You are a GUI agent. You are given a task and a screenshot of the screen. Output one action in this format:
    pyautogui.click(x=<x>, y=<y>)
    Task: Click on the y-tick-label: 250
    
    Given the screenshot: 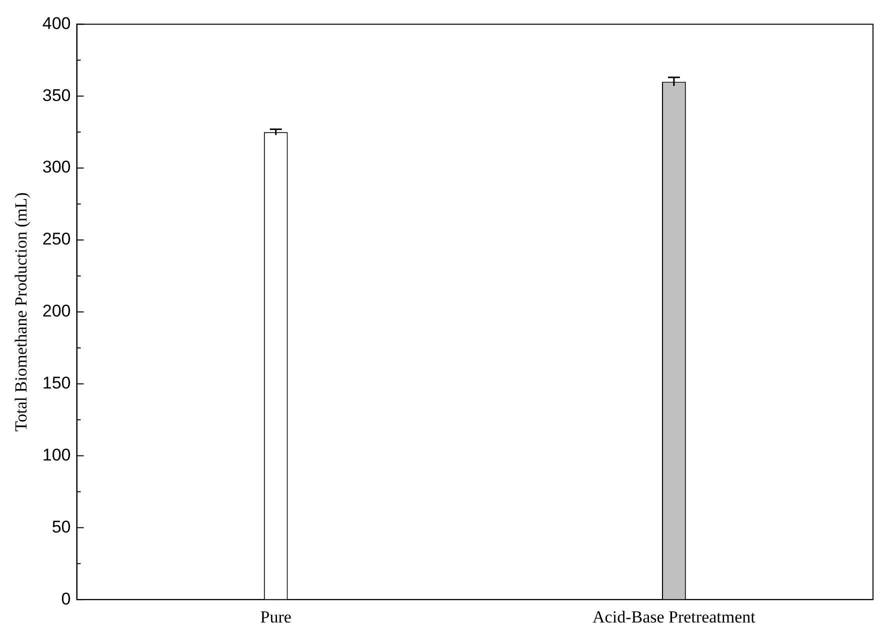 What is the action you would take?
    pyautogui.click(x=56, y=239)
    